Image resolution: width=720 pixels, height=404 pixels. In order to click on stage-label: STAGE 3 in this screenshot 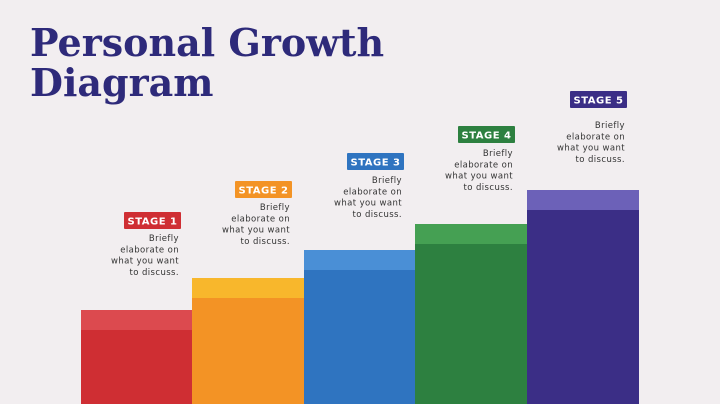, I will do `click(376, 163)`.